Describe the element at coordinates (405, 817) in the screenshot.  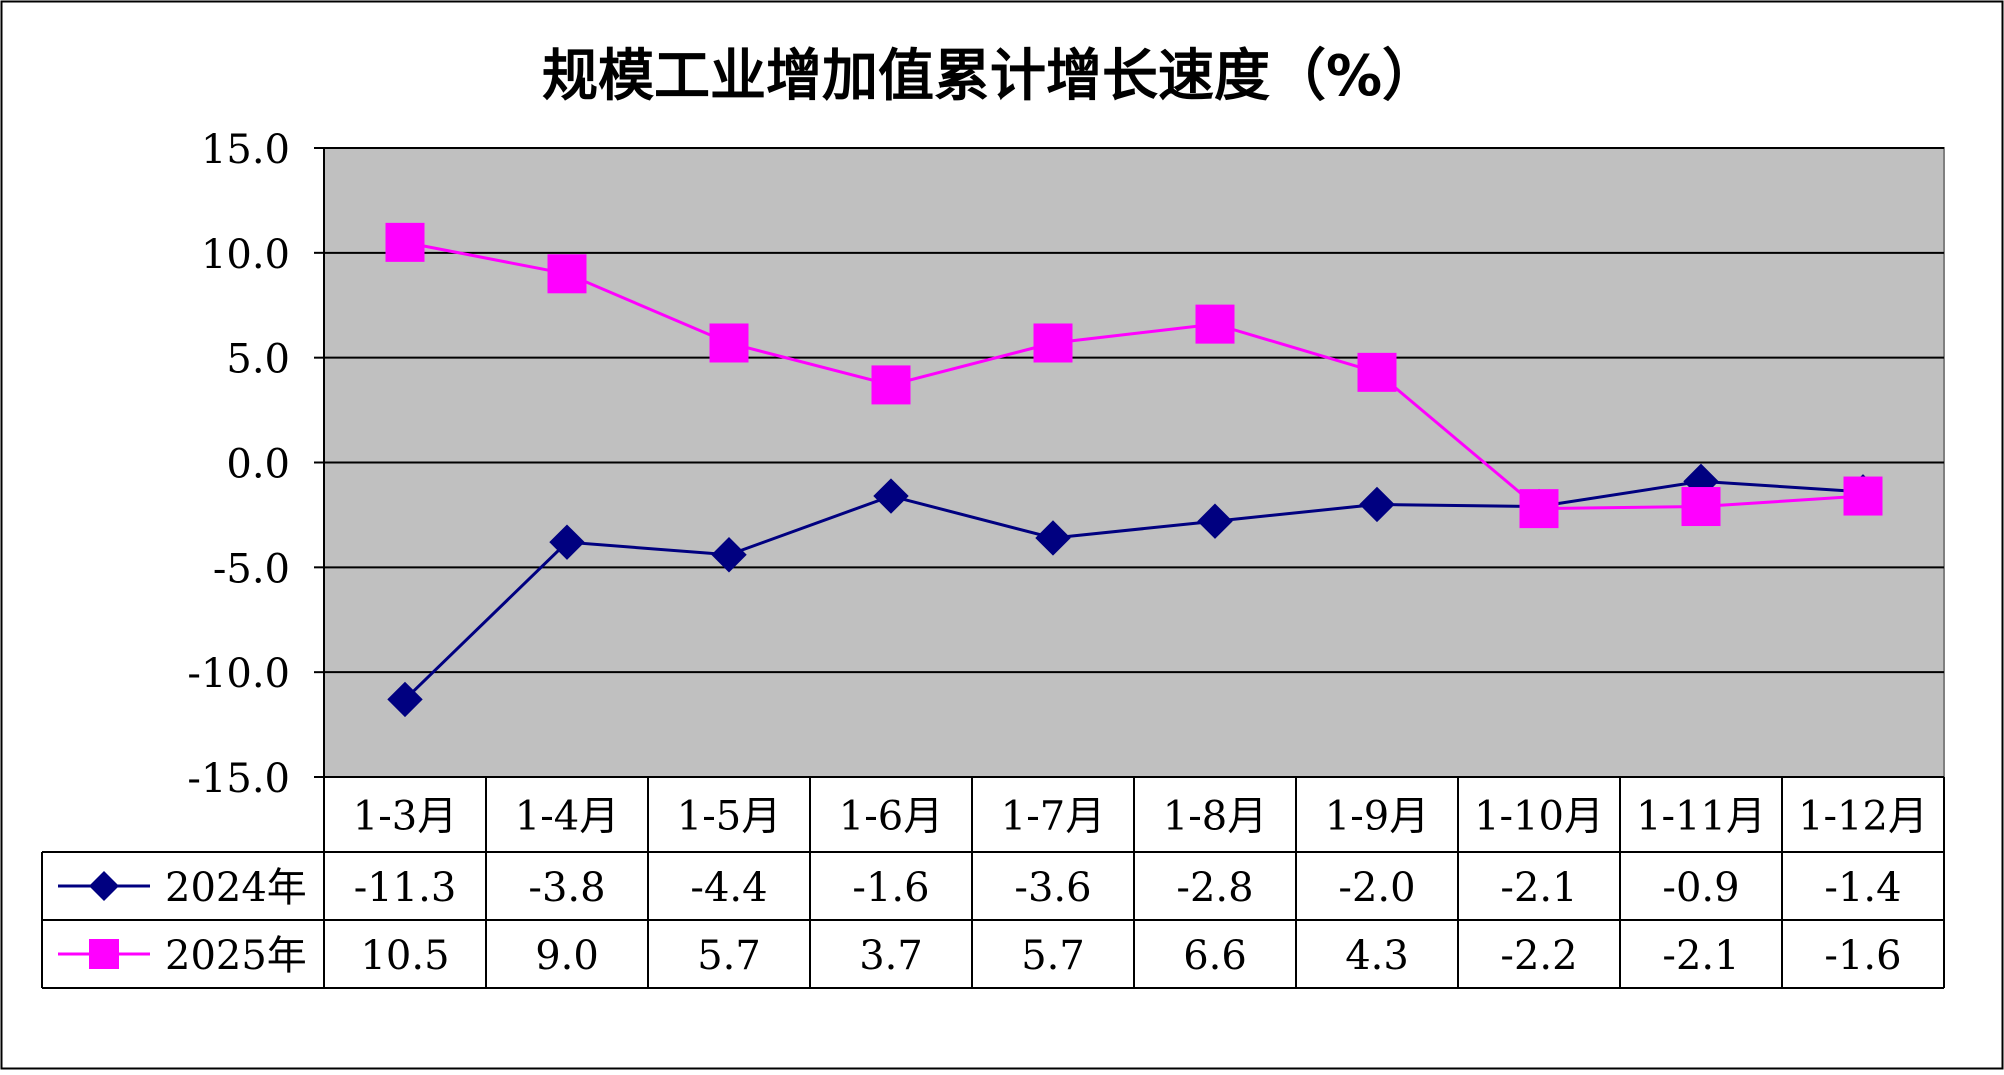
I see `x-tick-label: 1-3月` at that location.